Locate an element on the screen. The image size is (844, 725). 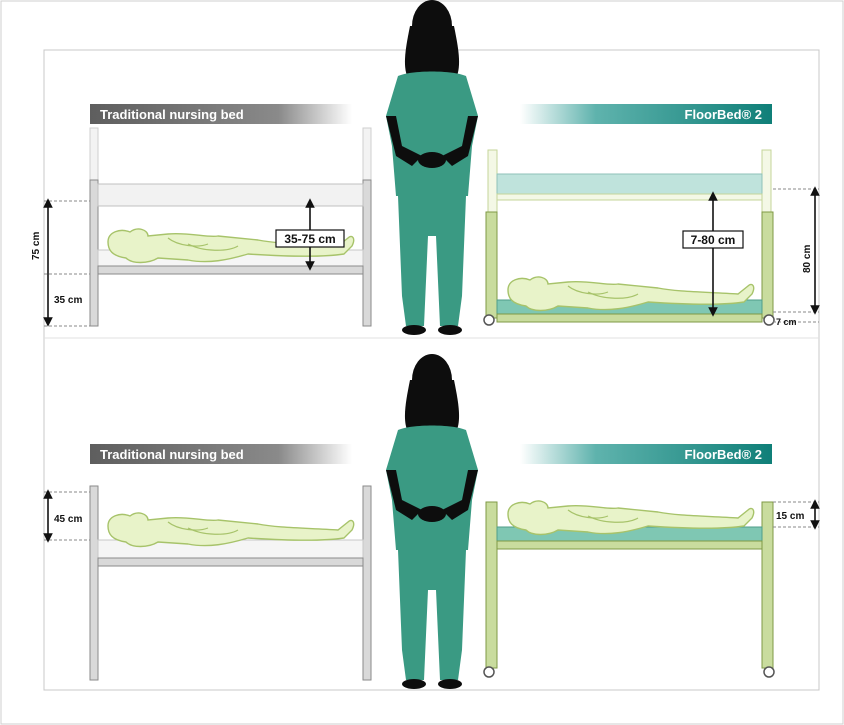
bottom-left-banner-text: Traditional nursing bed is located at coordinates (172, 454).